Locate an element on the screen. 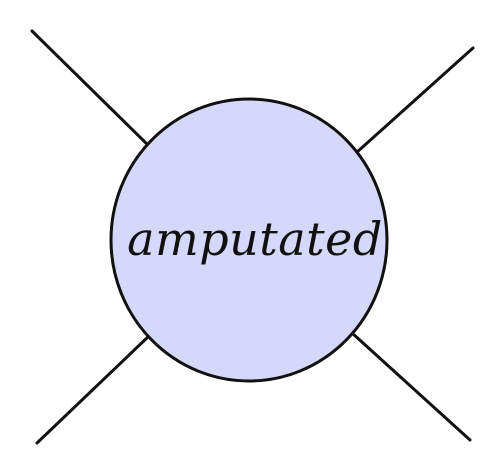 The width and height of the screenshot is (499, 463). external-leg-top-right is located at coordinates (414, 100).